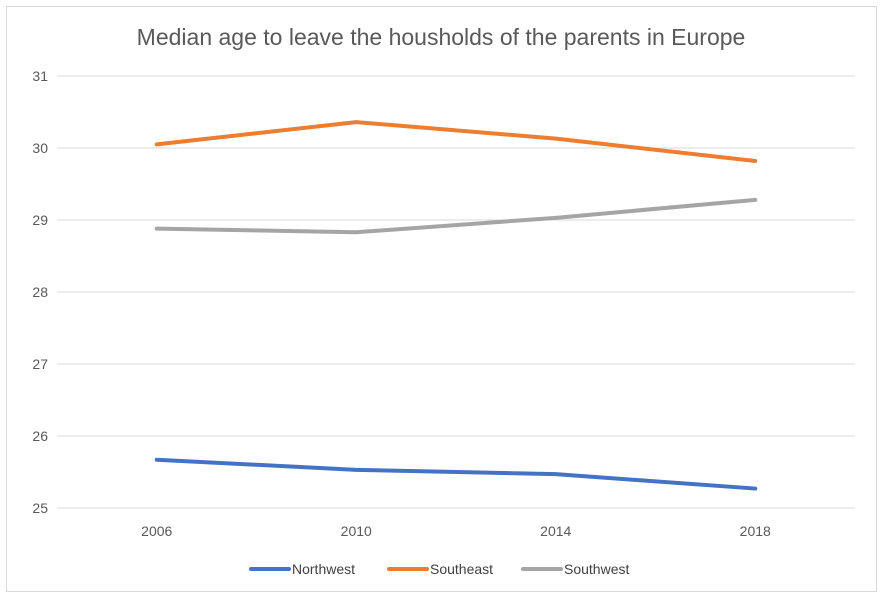 The width and height of the screenshot is (891, 605). What do you see at coordinates (356, 531) in the screenshot?
I see `x-tick-label: 2010` at bounding box center [356, 531].